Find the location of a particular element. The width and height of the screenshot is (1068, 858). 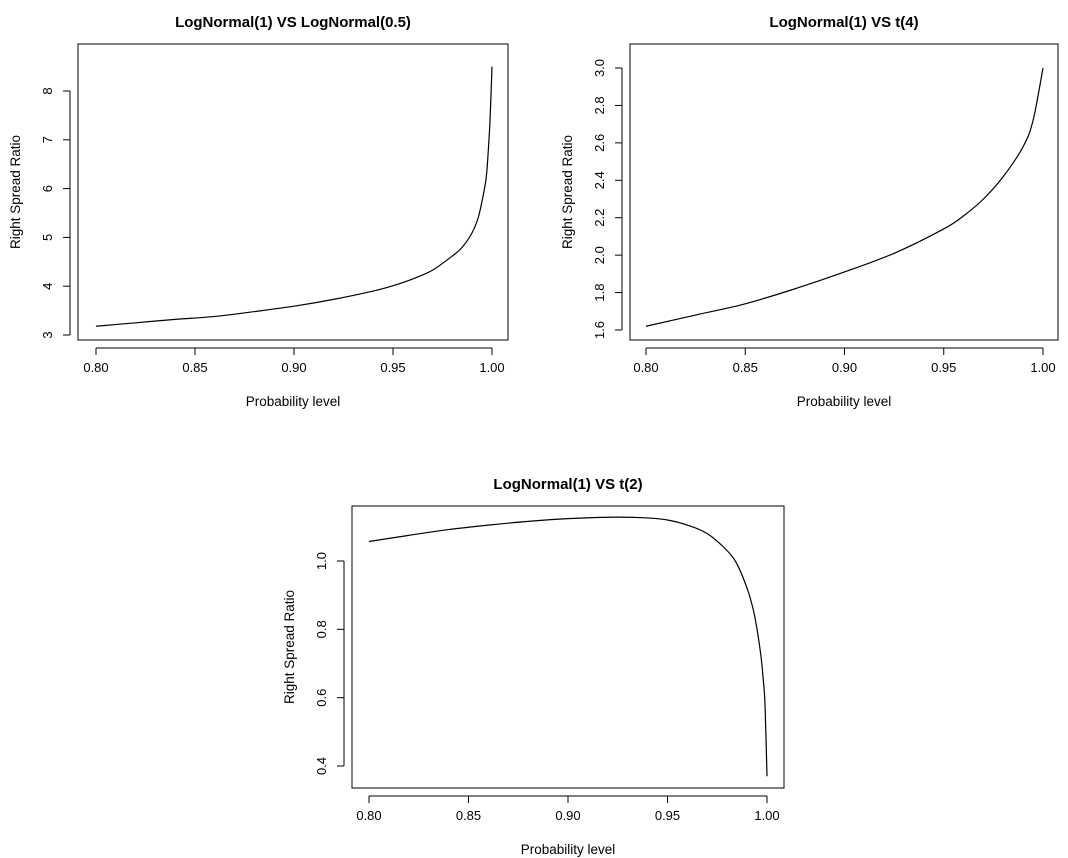

y-tick-label: 2.0 is located at coordinates (599, 255).